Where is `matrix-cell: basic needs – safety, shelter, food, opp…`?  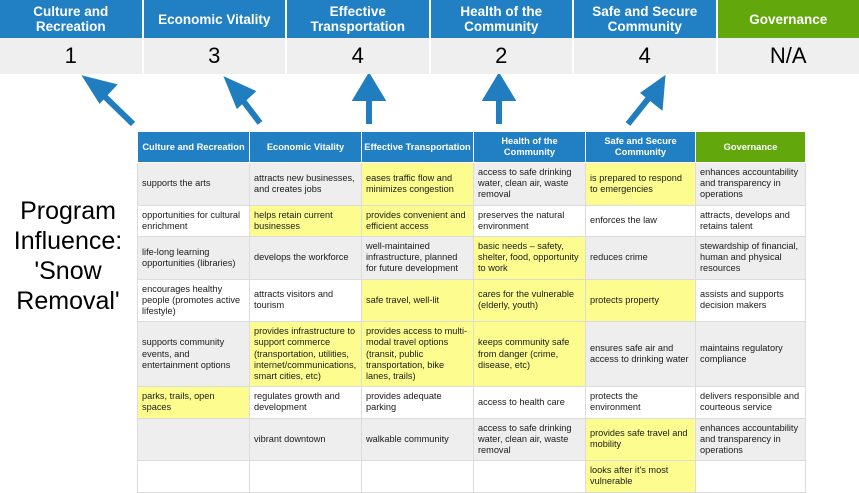 matrix-cell: basic needs – safety, shelter, food, opp… is located at coordinates (530, 258).